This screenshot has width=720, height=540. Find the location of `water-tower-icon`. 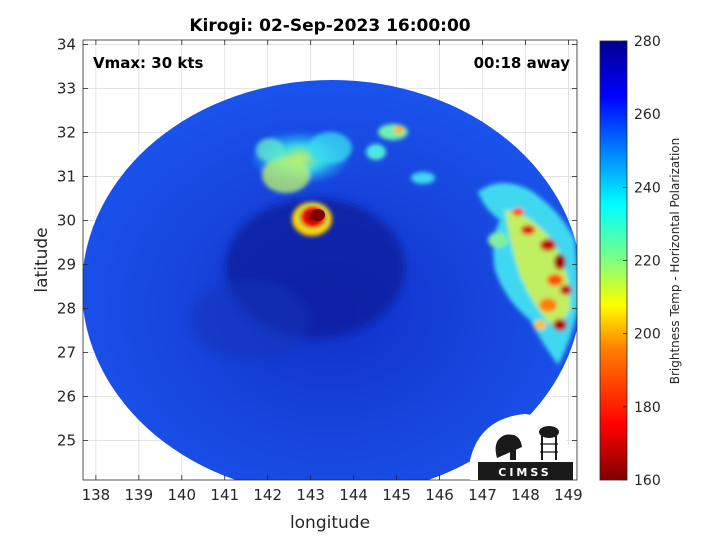

water-tower-icon is located at coordinates (549, 432).